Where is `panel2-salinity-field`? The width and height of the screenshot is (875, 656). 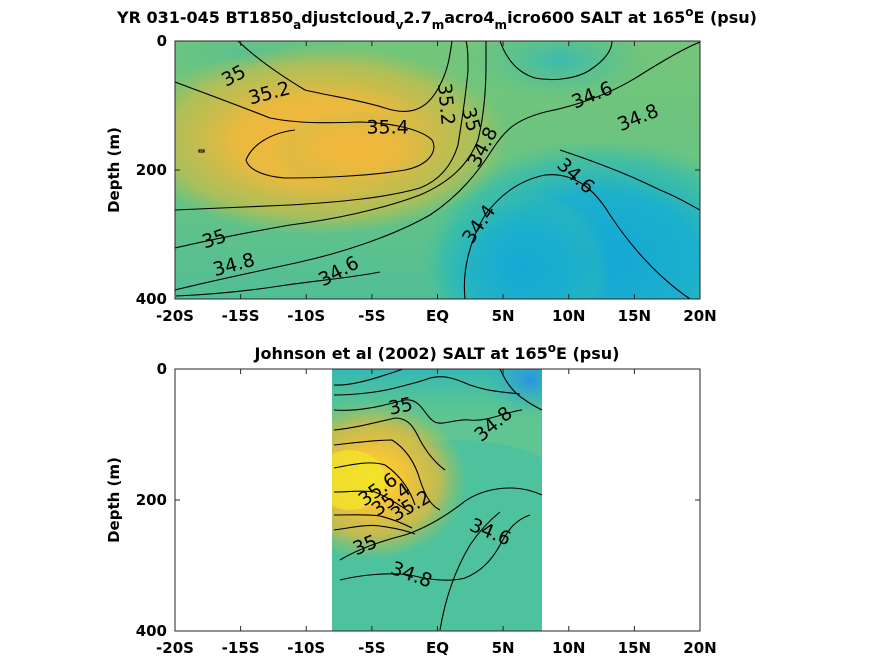
panel2-salinity-field is located at coordinates (437, 500).